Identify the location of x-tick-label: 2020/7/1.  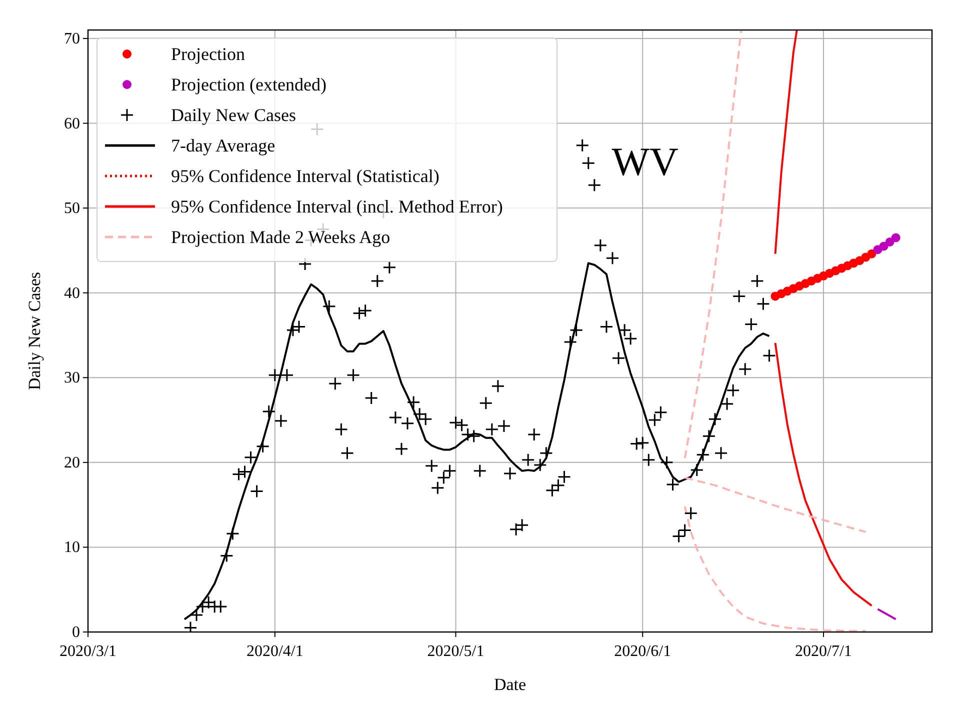
(823, 651).